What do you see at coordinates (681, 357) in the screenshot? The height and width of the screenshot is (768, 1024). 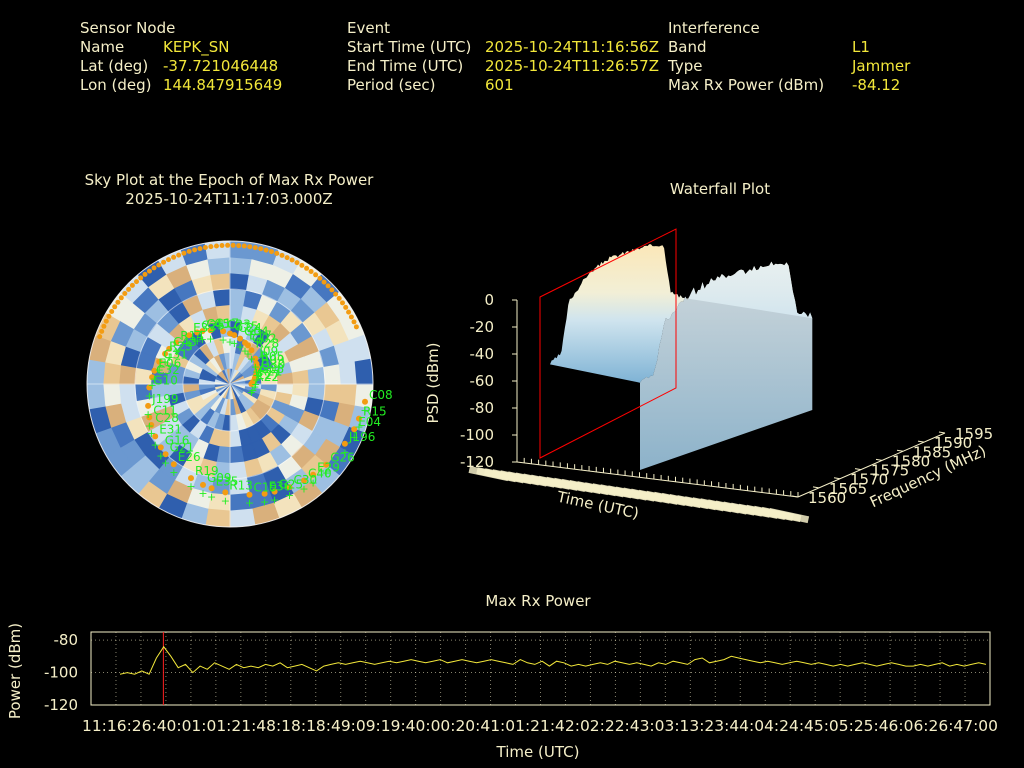 I see `waterfall-surface` at bounding box center [681, 357].